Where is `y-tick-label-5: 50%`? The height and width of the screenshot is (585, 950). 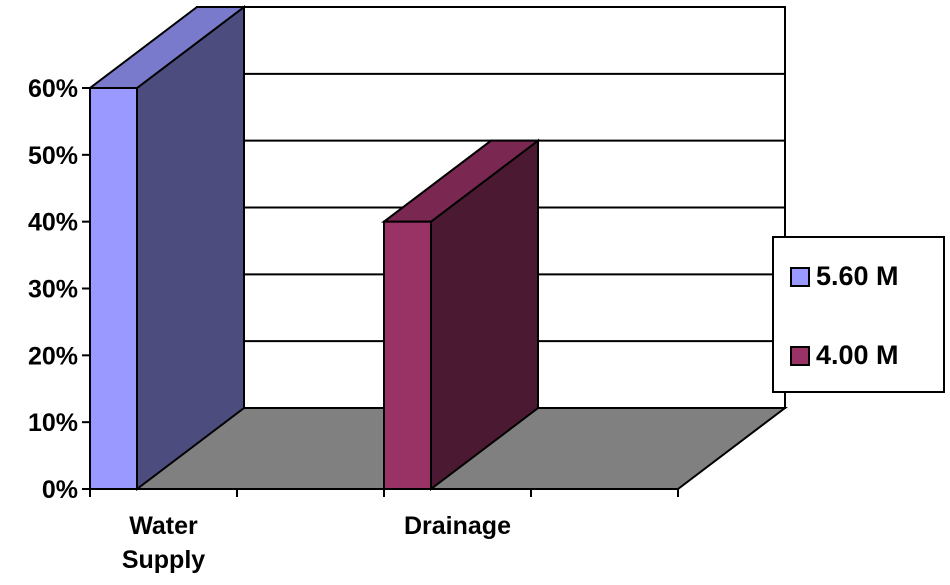 y-tick-label-5: 50% is located at coordinates (53, 156).